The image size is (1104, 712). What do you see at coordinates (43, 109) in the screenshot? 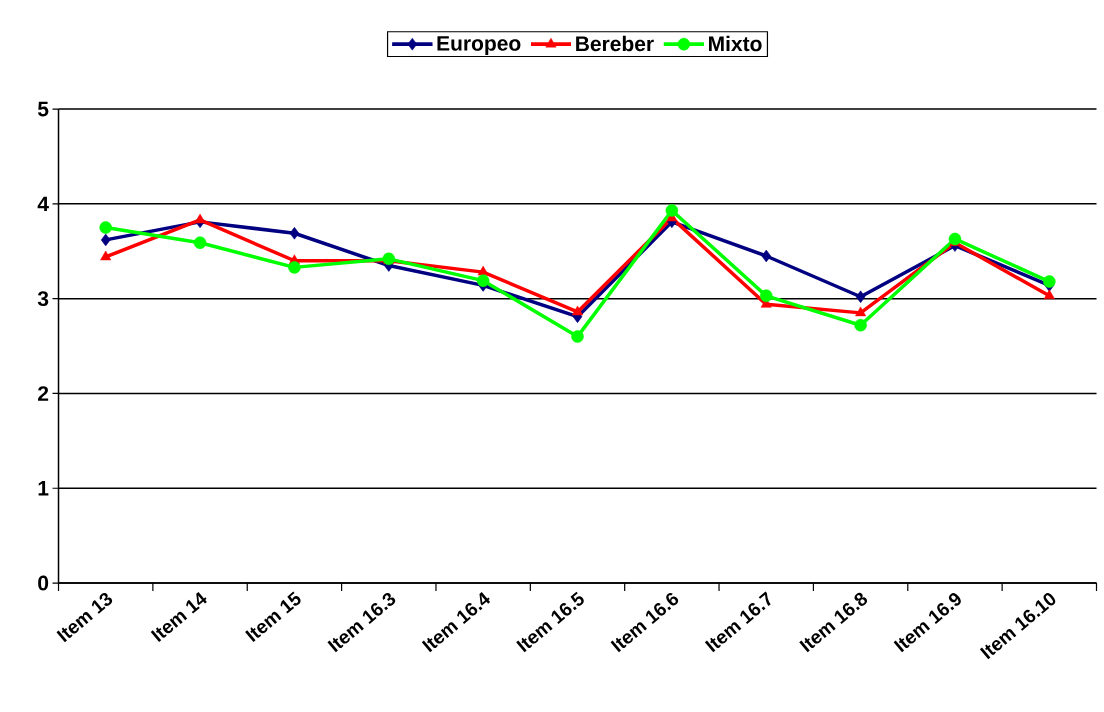
I see `y-tick-label: 5` at bounding box center [43, 109].